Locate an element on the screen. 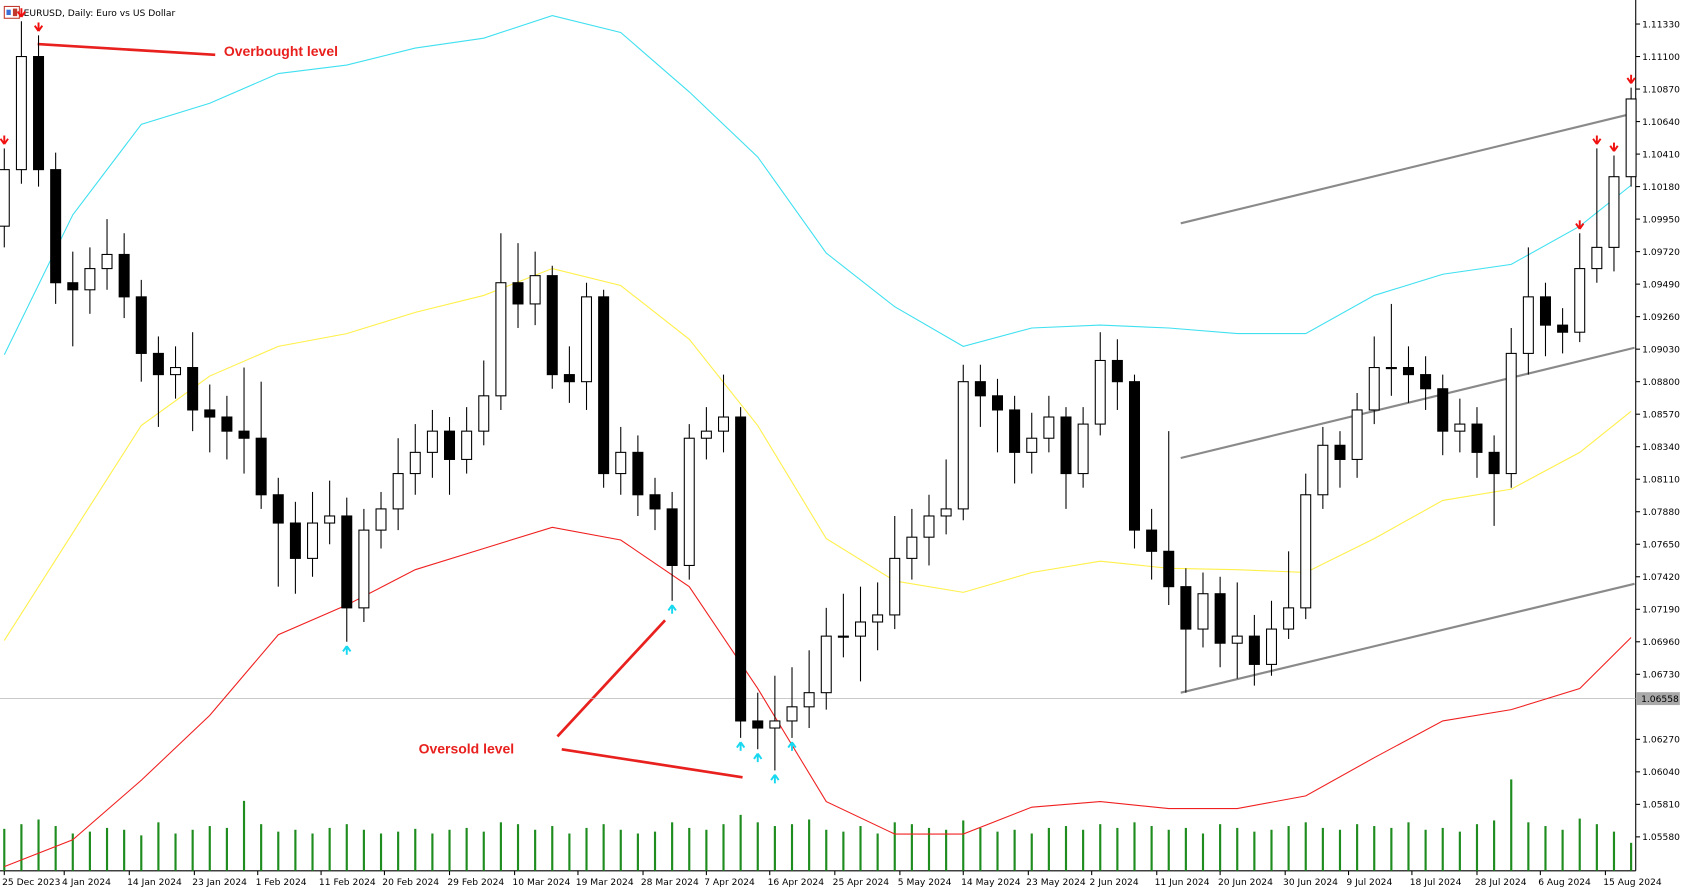  y-tick-label: 1.09950 is located at coordinates (1661, 220).